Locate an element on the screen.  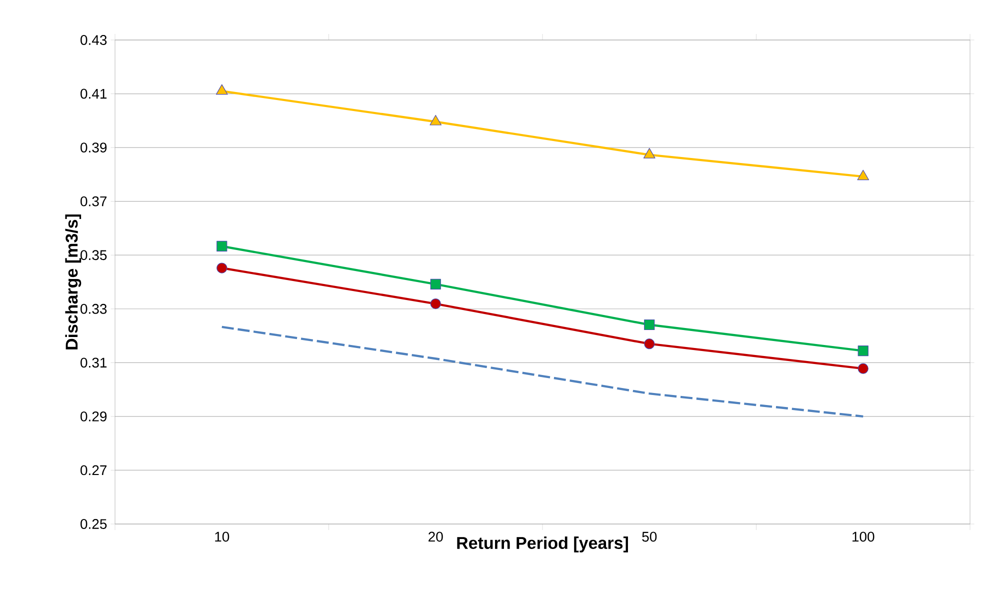
y-tick-label: 0.37 is located at coordinates (93, 201).